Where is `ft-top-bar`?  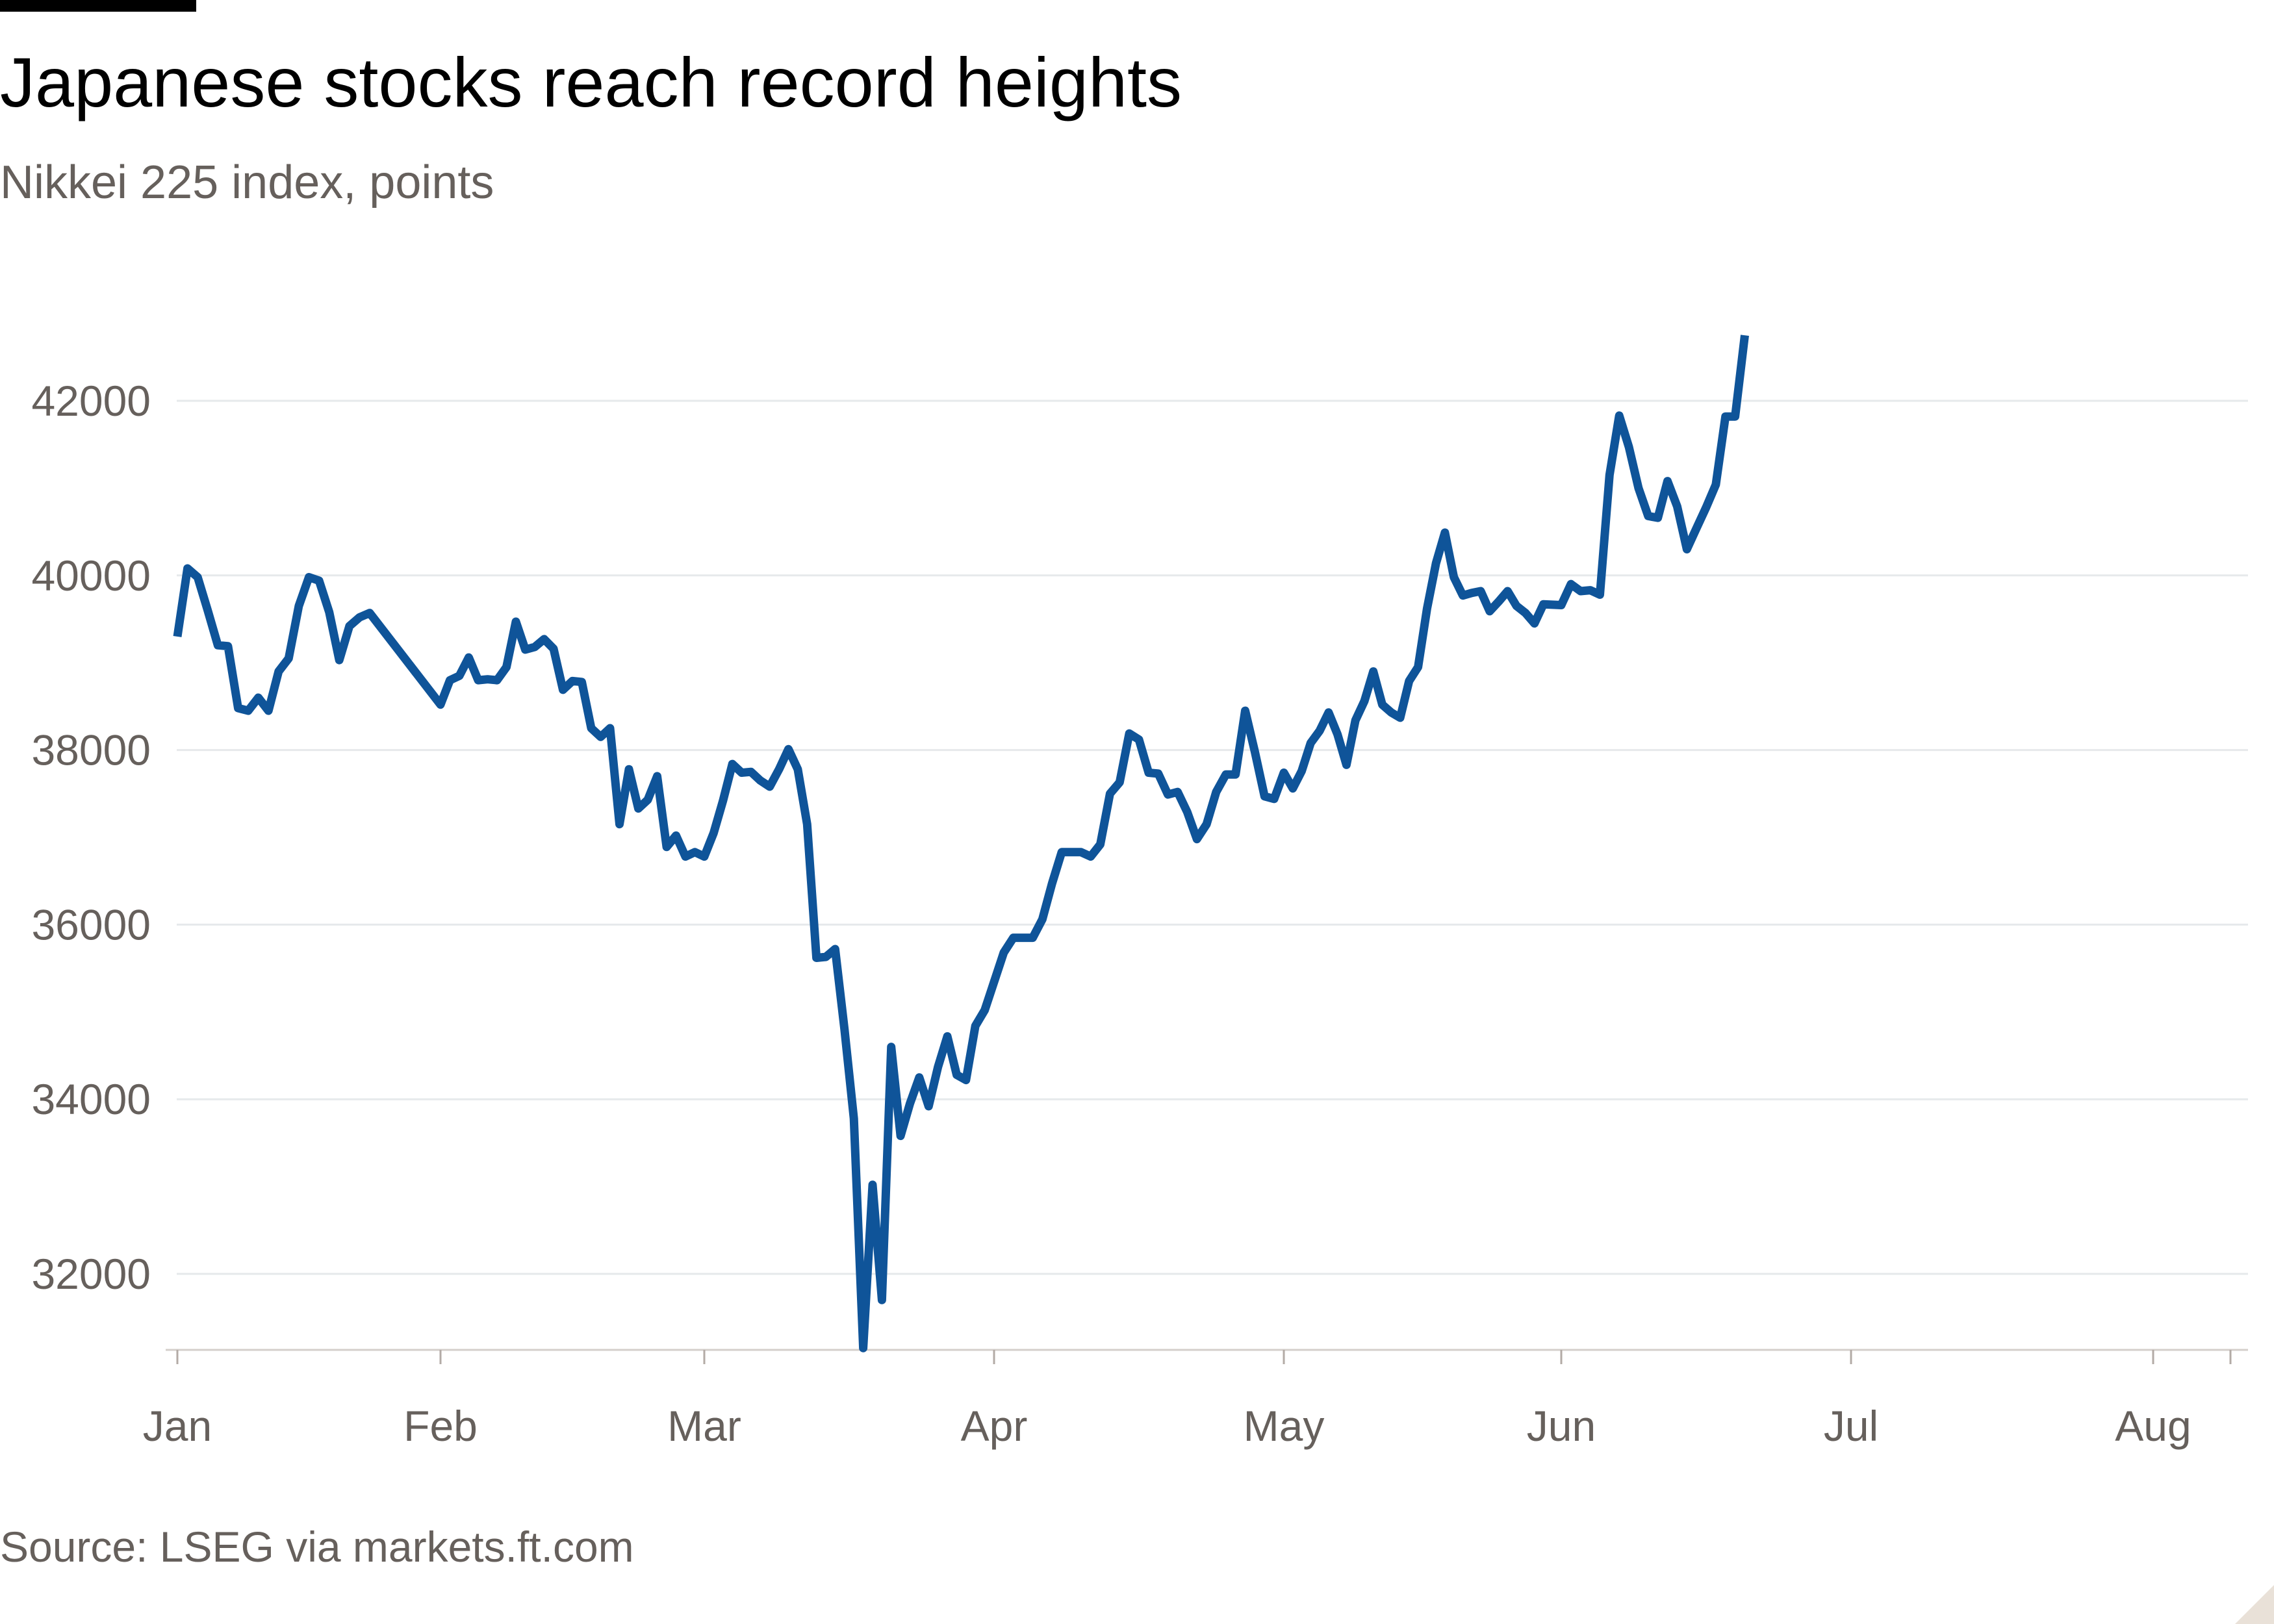 ft-top-bar is located at coordinates (98, 6).